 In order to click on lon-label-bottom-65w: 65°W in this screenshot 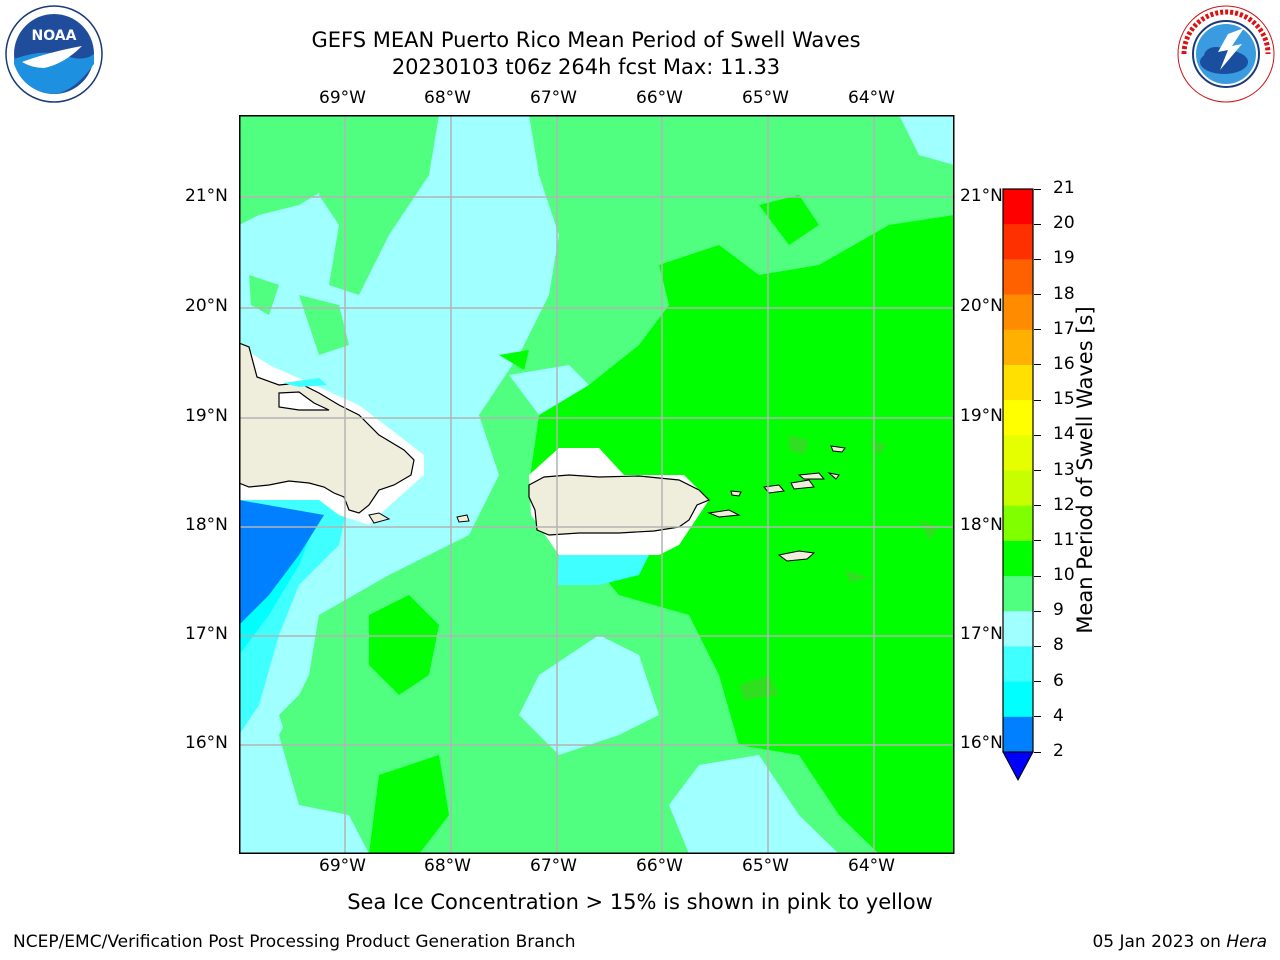, I will do `click(765, 866)`.